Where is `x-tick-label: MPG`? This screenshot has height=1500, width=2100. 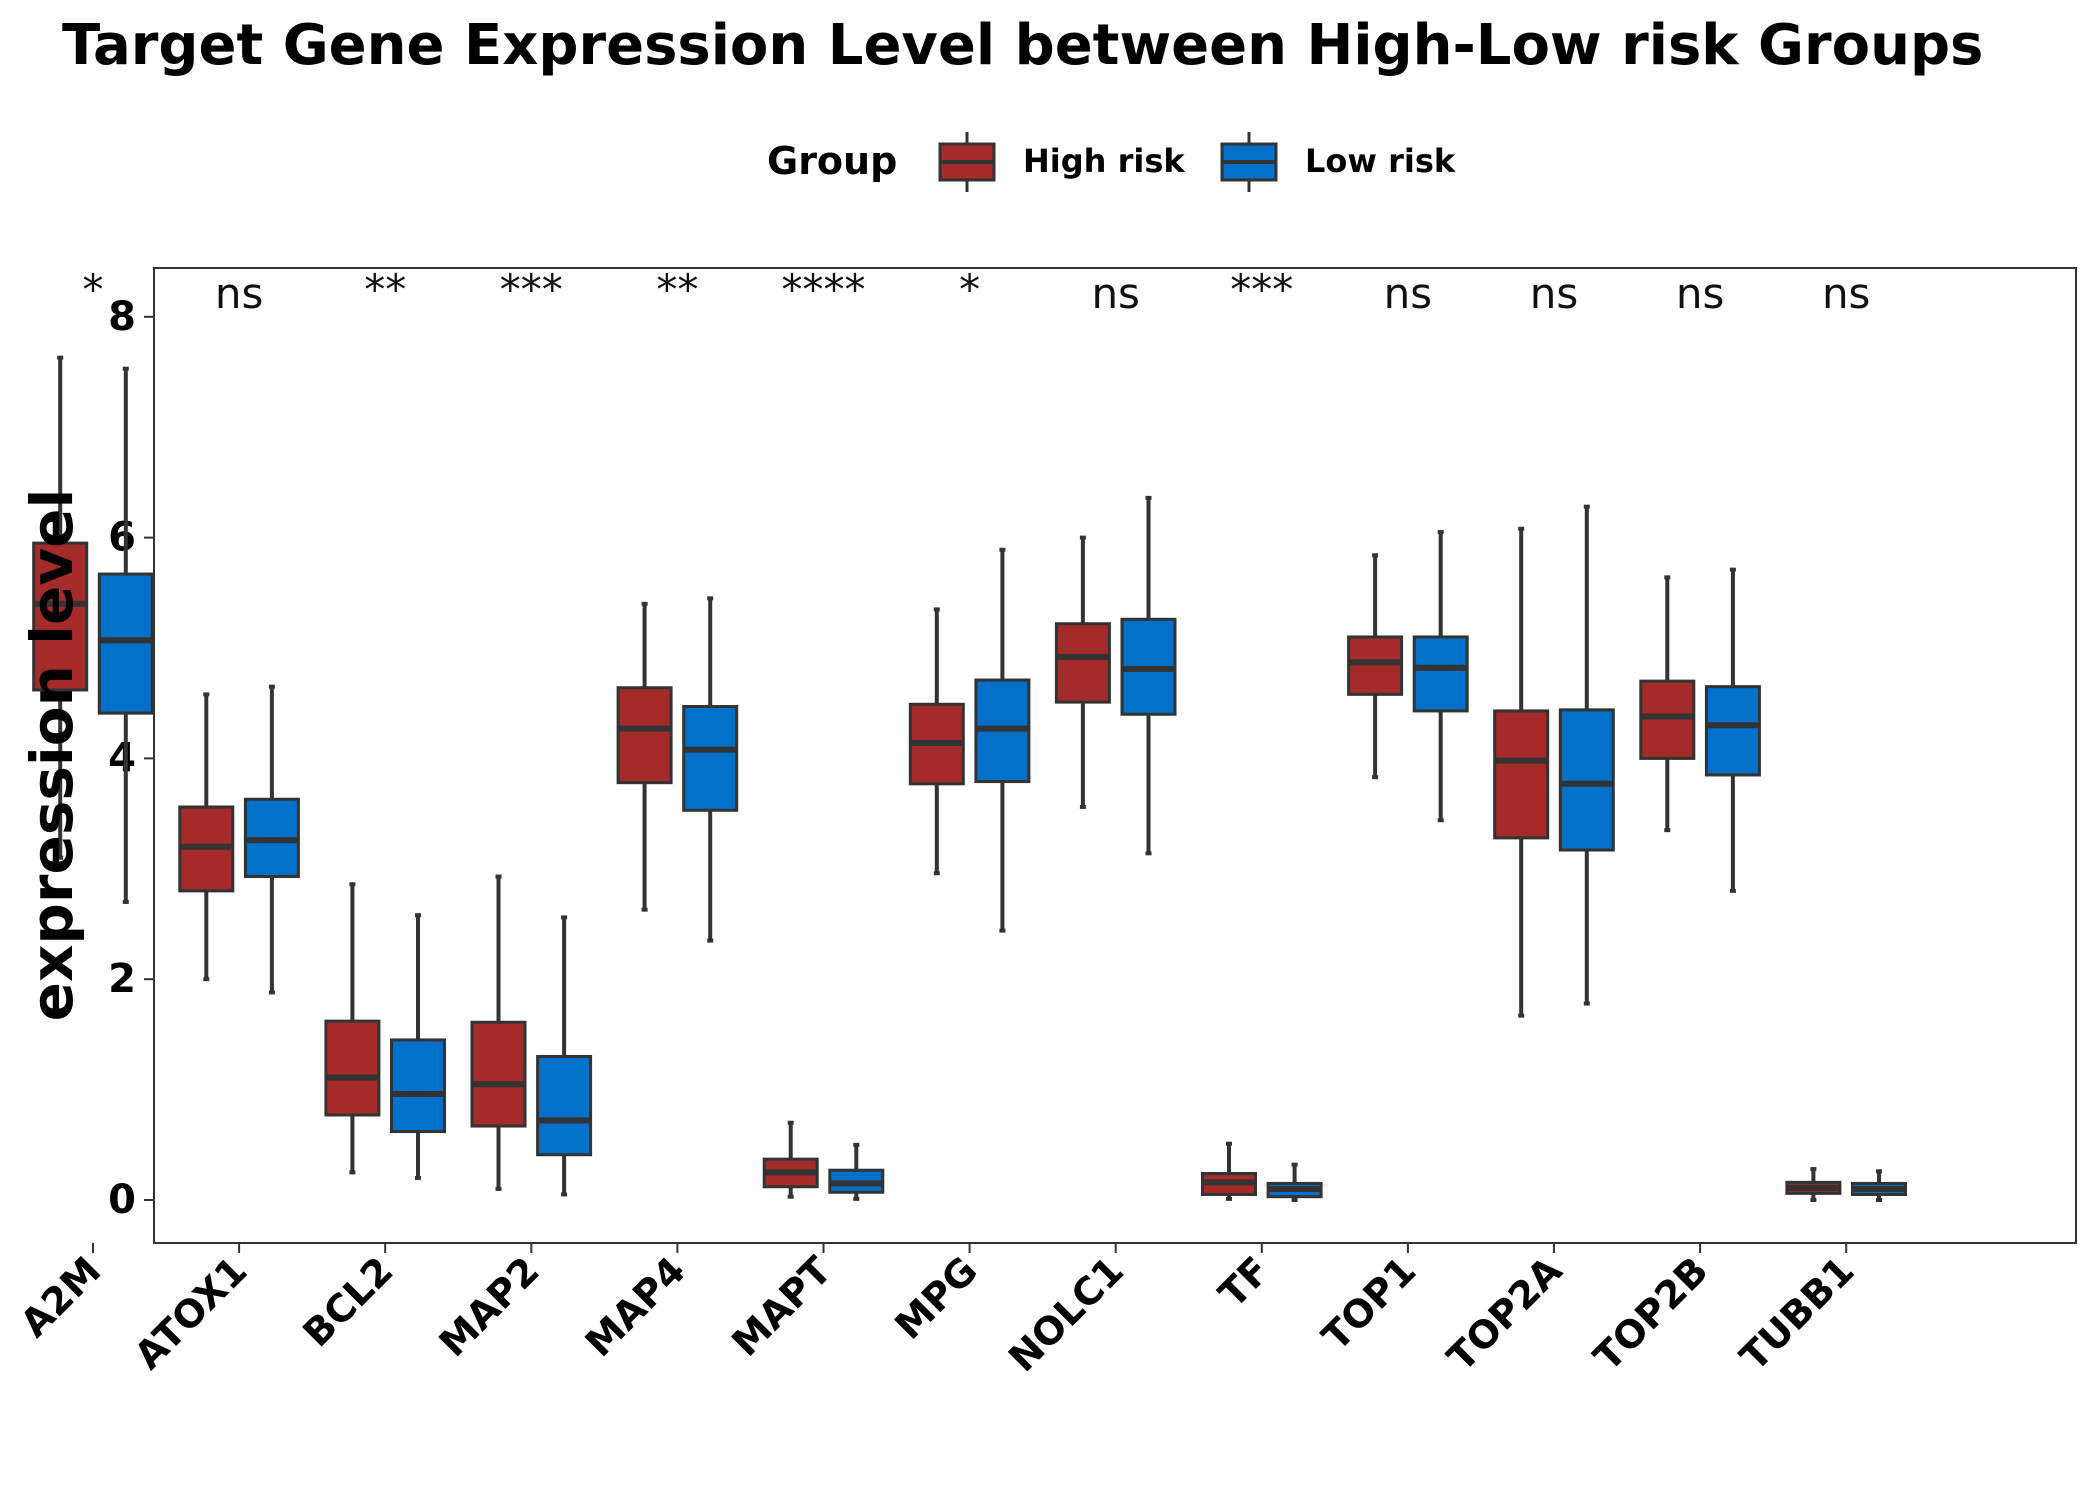 x-tick-label: MPG is located at coordinates (936, 1298).